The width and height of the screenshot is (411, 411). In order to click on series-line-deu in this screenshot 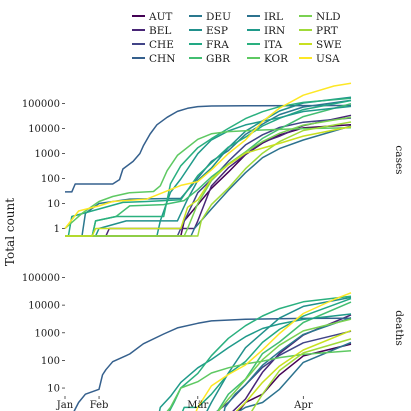, I will do `click(287, 363)`.